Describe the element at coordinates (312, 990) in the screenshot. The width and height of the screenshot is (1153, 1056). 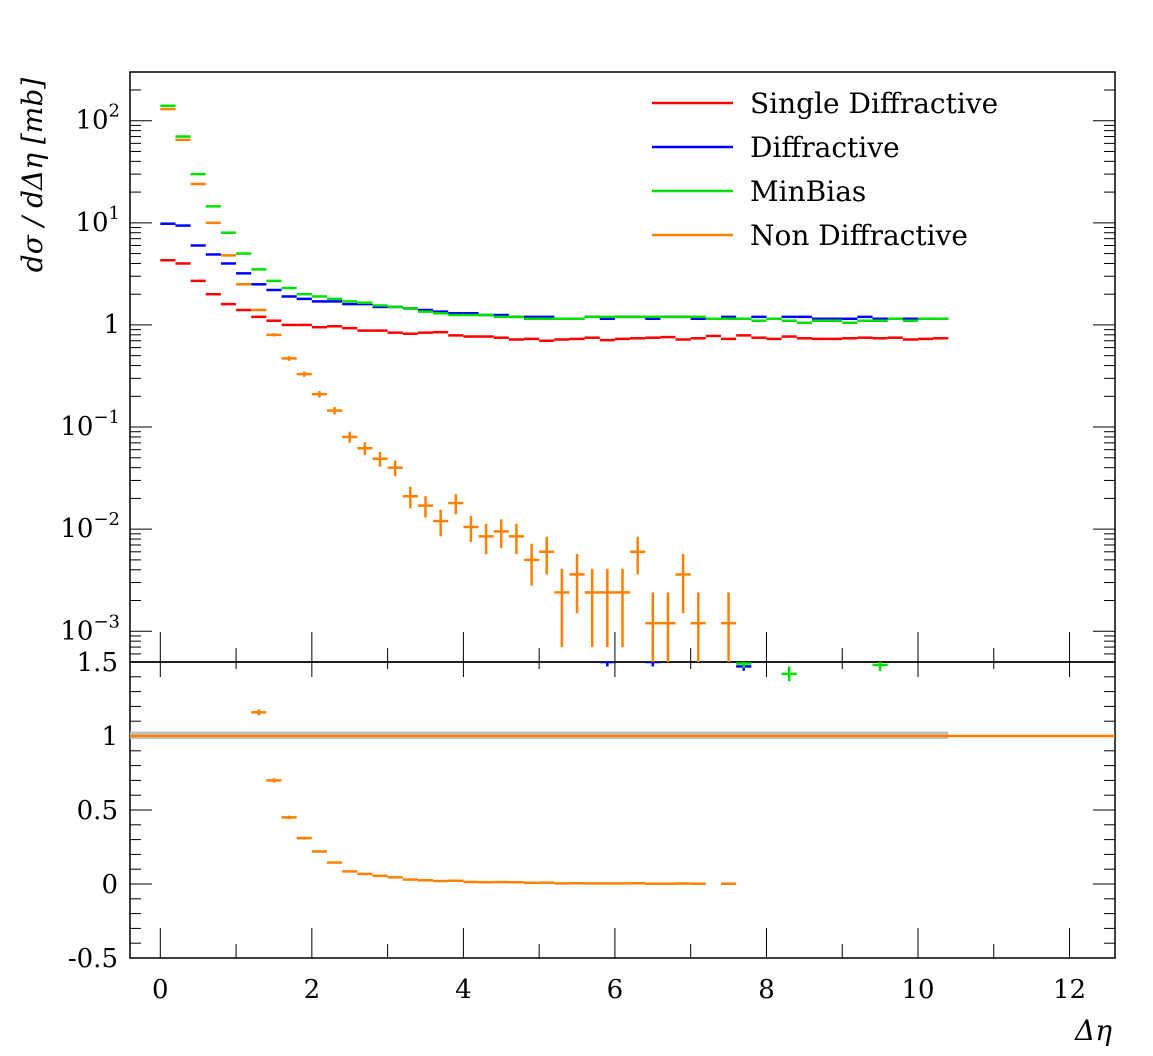
I see `x-tick-label: 2` at that location.